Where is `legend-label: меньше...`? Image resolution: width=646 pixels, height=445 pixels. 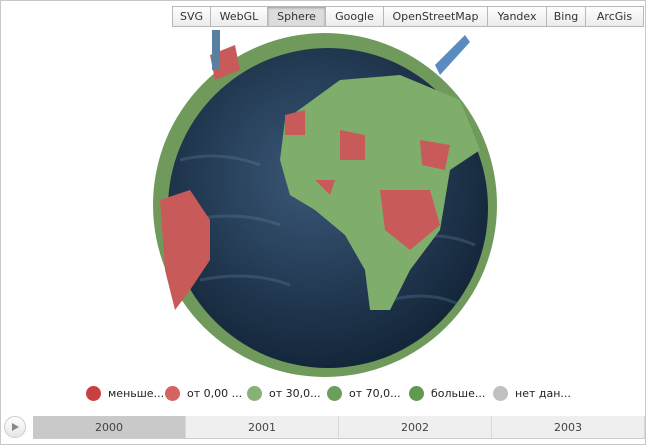 legend-label: меньше... is located at coordinates (136, 393).